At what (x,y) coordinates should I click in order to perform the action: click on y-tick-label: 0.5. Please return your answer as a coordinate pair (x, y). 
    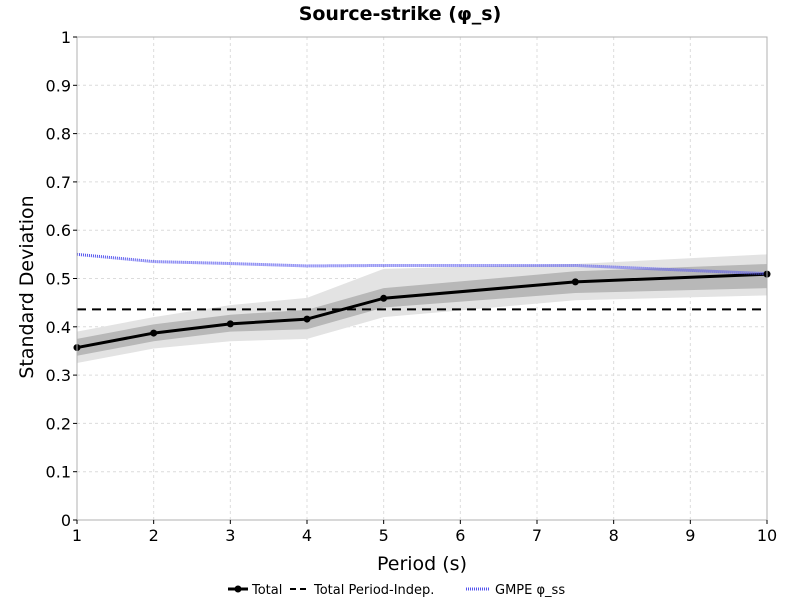
    Looking at the image, I should click on (58, 279).